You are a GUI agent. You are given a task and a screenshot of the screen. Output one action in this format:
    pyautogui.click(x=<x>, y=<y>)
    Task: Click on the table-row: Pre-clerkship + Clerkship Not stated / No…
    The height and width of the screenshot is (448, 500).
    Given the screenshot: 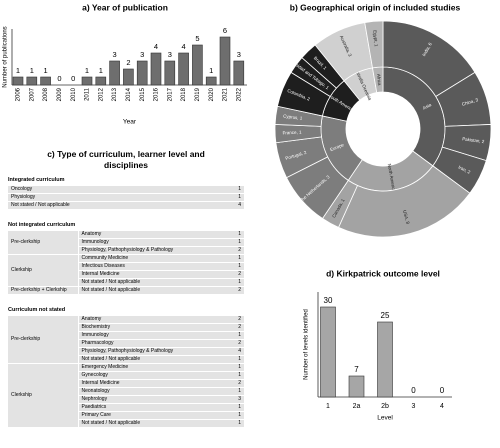 What is the action you would take?
    pyautogui.click(x=126, y=290)
    